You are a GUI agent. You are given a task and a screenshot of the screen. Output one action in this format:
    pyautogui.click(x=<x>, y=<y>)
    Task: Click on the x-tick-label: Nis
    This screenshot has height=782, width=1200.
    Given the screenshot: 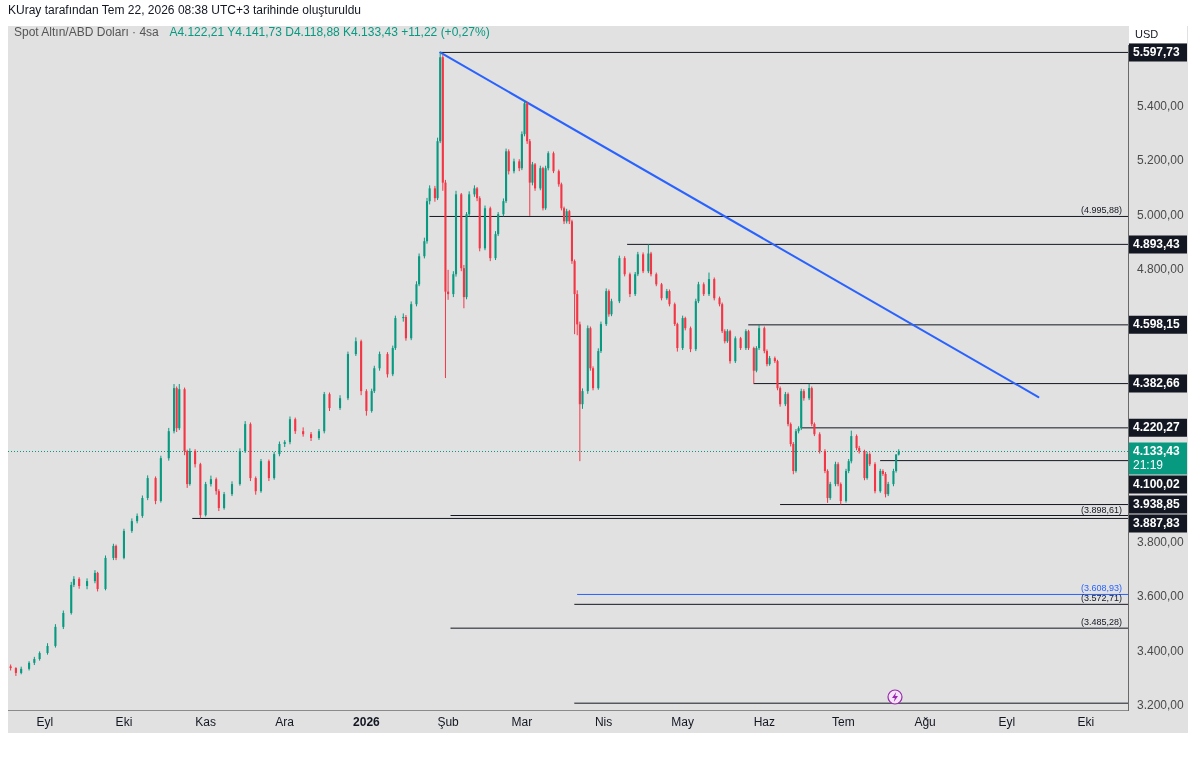 What is the action you would take?
    pyautogui.click(x=603, y=721)
    